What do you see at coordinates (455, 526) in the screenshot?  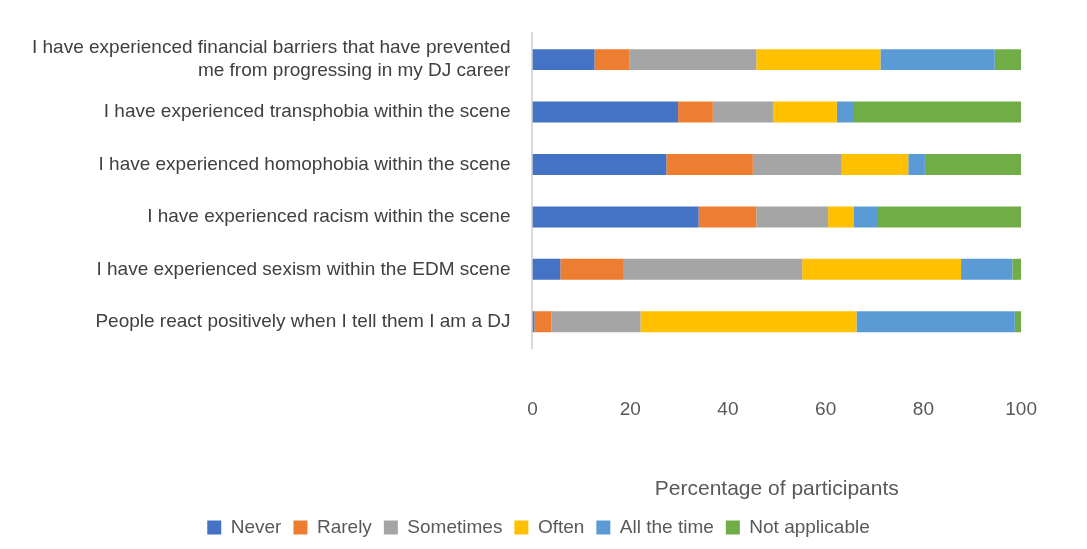 I see `legend-label: Sometimes` at bounding box center [455, 526].